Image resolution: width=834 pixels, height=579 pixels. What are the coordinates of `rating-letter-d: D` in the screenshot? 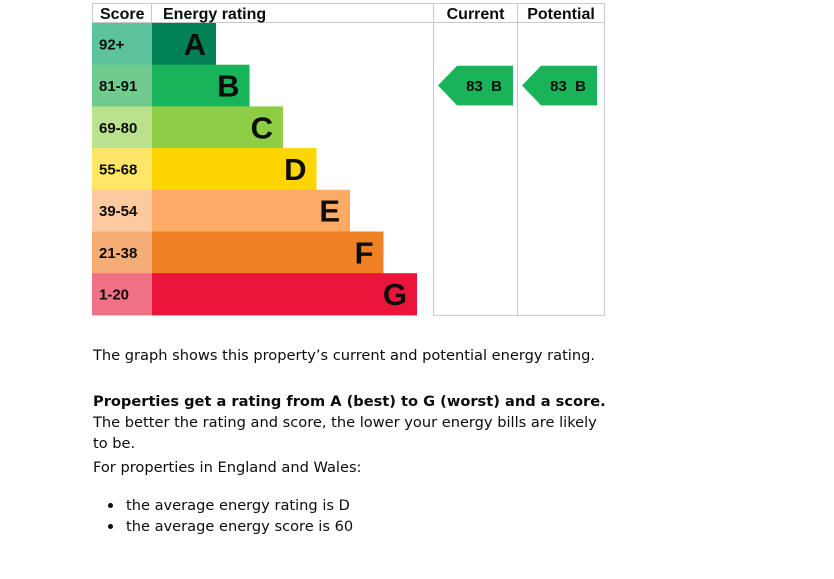 It's located at (295, 169).